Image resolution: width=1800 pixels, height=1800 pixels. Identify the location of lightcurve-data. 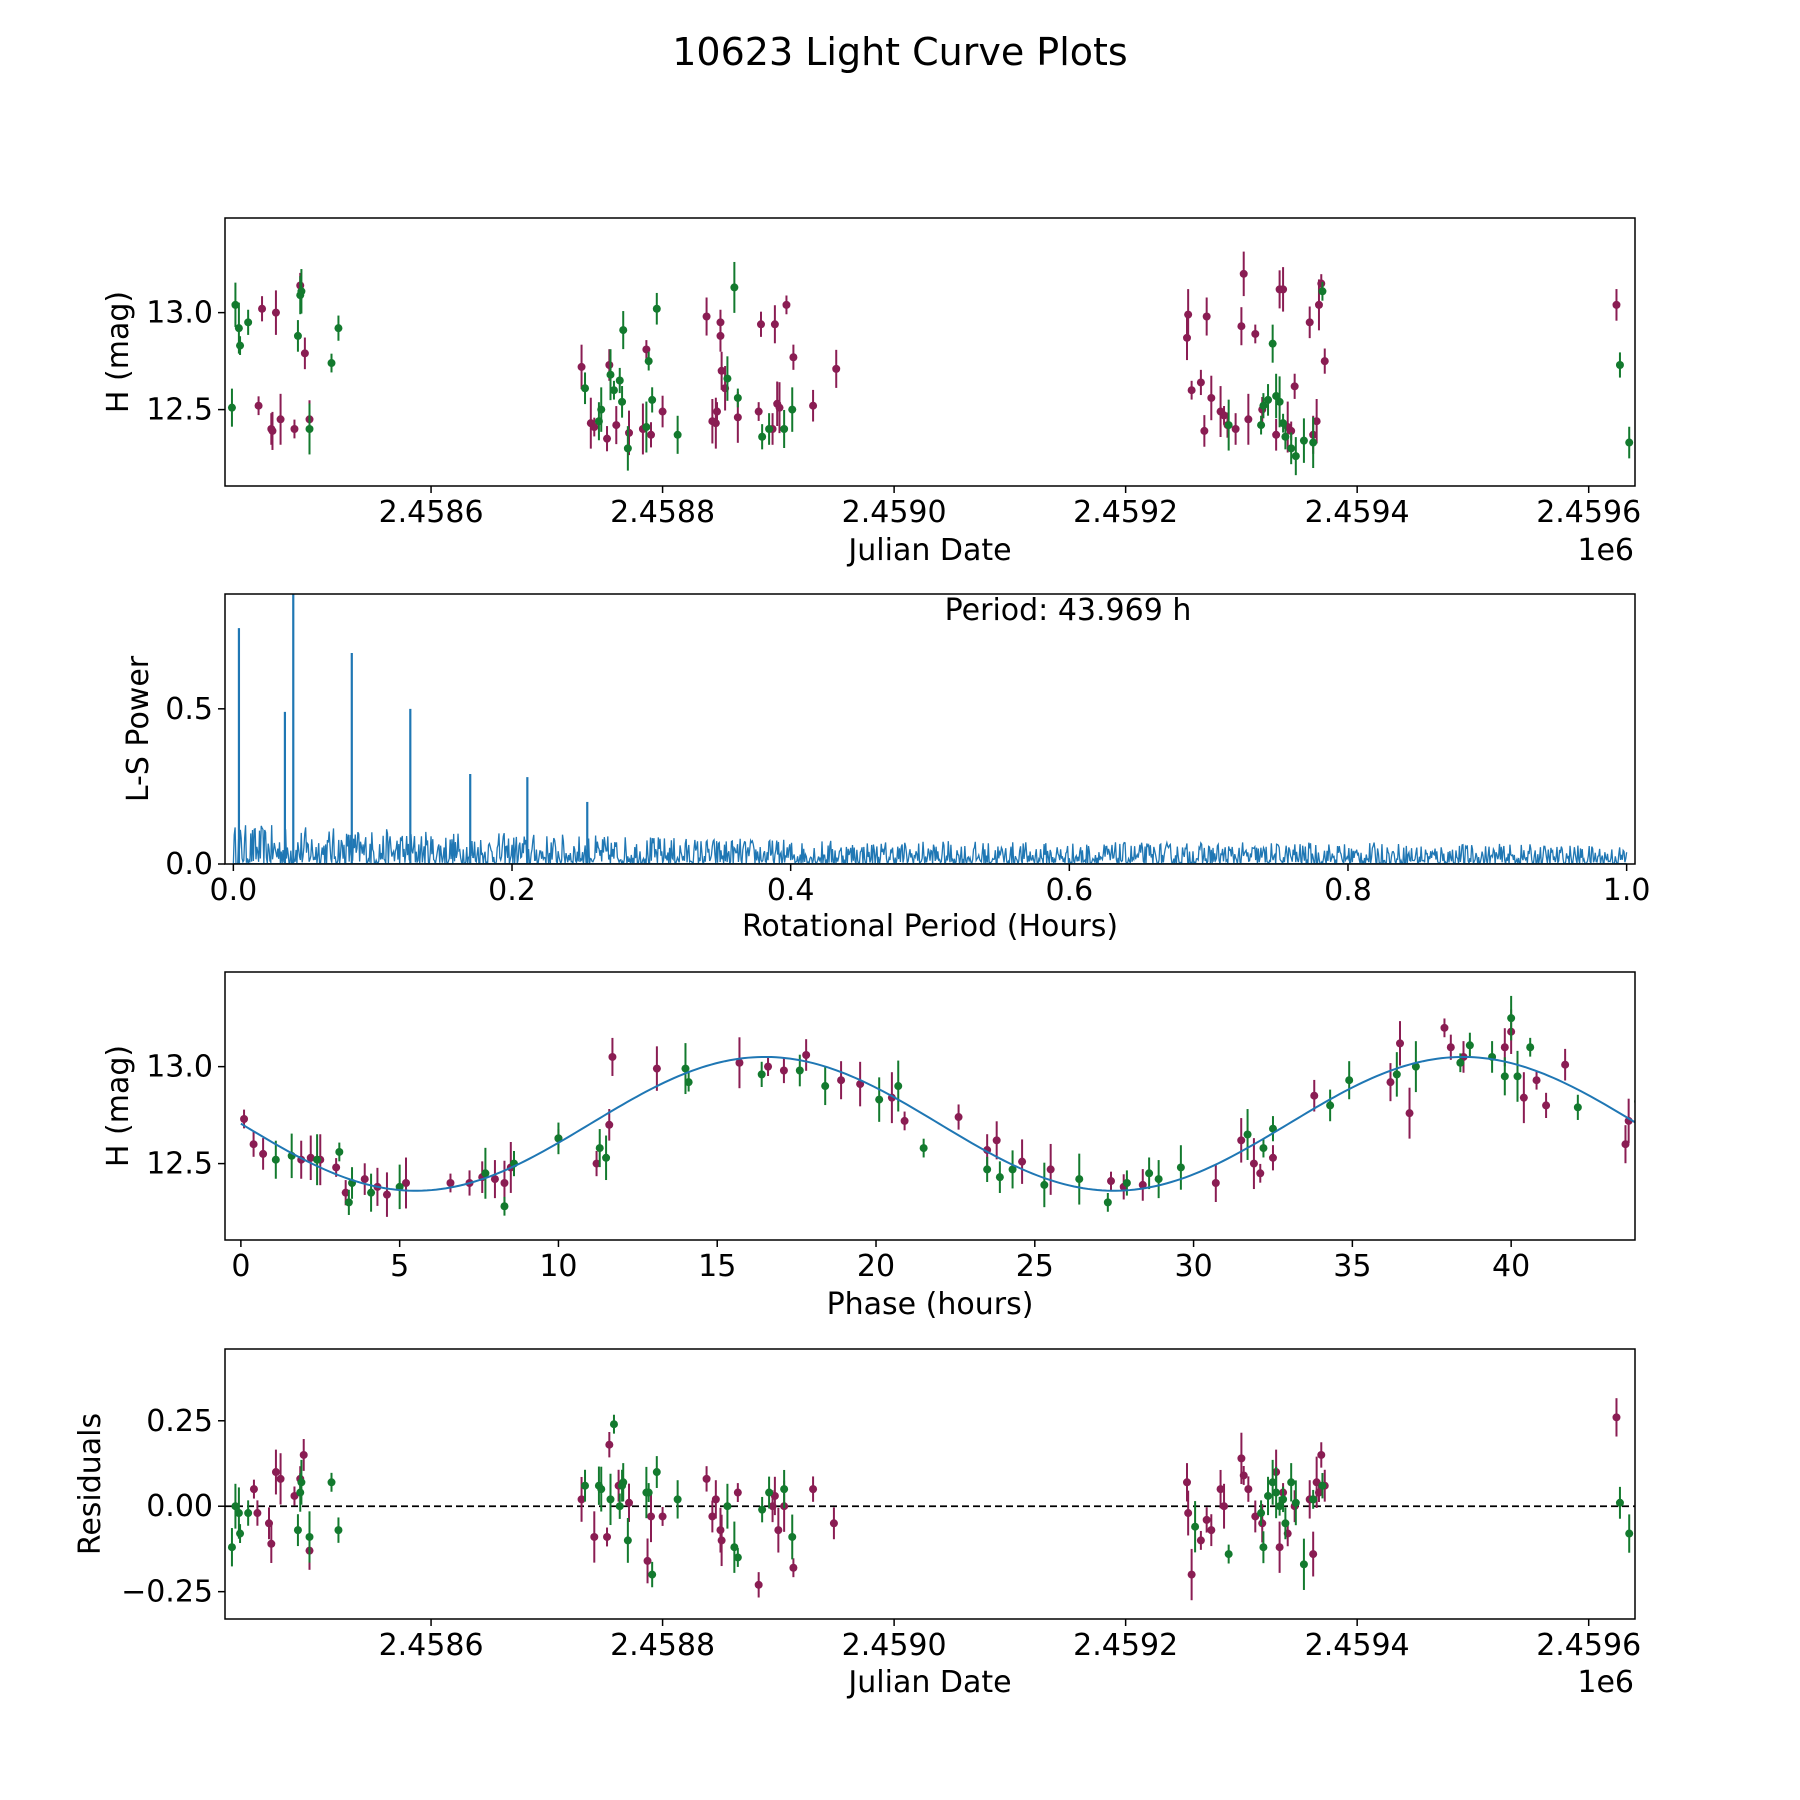
(930, 363).